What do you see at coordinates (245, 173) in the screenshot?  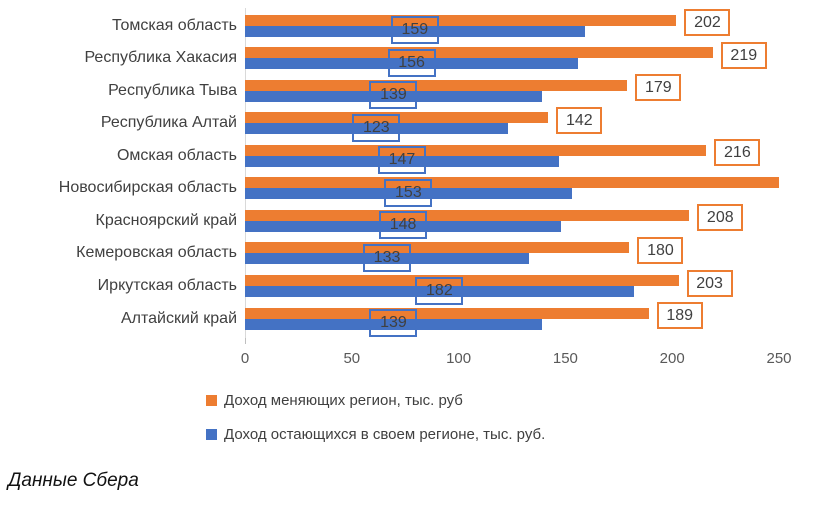 I see `y-axis-line` at bounding box center [245, 173].